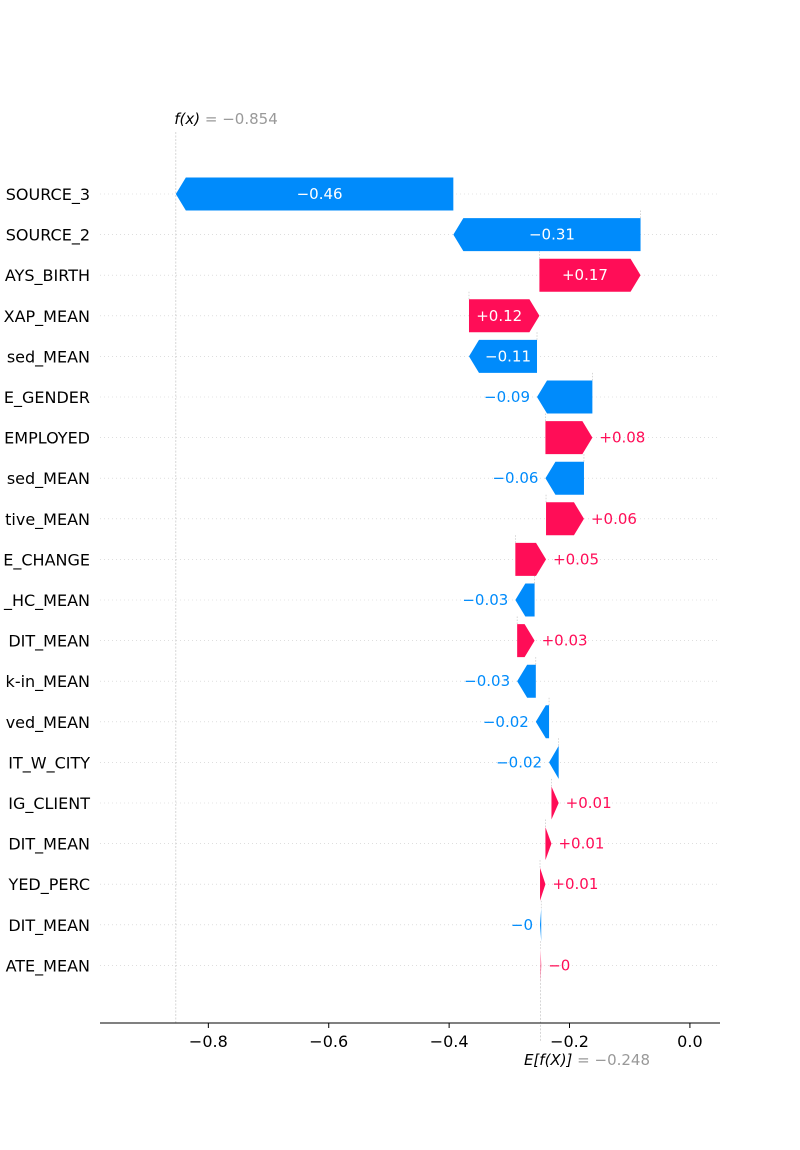 The height and width of the screenshot is (1150, 800). Describe the element at coordinates (320, 194) in the screenshot. I see `bar-value-label: −0.46` at that location.